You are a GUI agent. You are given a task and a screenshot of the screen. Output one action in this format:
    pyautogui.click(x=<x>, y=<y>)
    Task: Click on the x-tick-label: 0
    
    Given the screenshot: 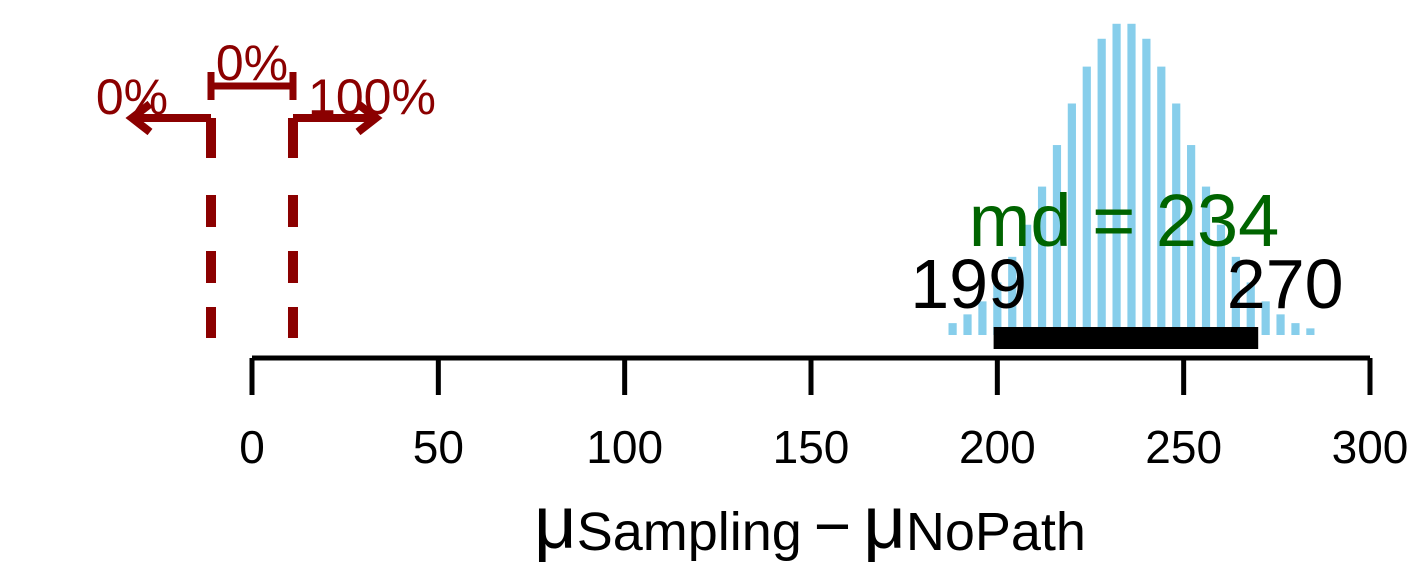 What is the action you would take?
    pyautogui.click(x=252, y=447)
    